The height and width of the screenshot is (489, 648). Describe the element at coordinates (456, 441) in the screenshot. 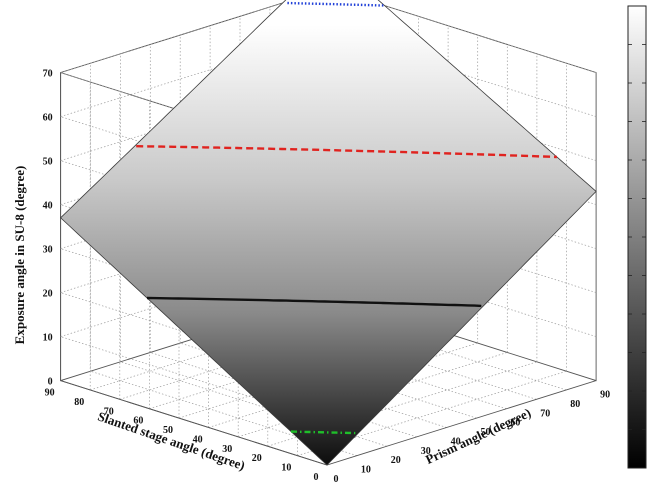

I see `x-tick-label: 40` at that location.